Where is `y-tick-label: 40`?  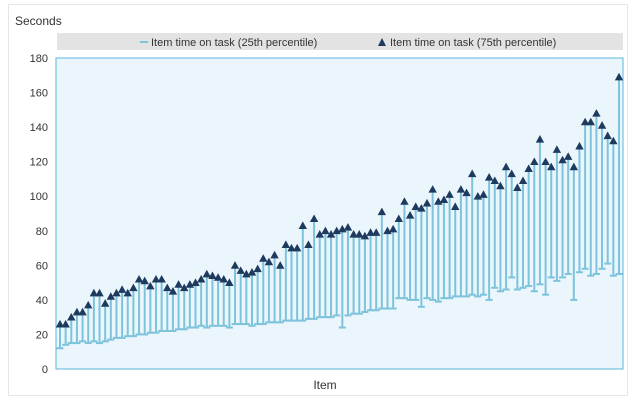
y-tick-label: 40 is located at coordinates (42, 301).